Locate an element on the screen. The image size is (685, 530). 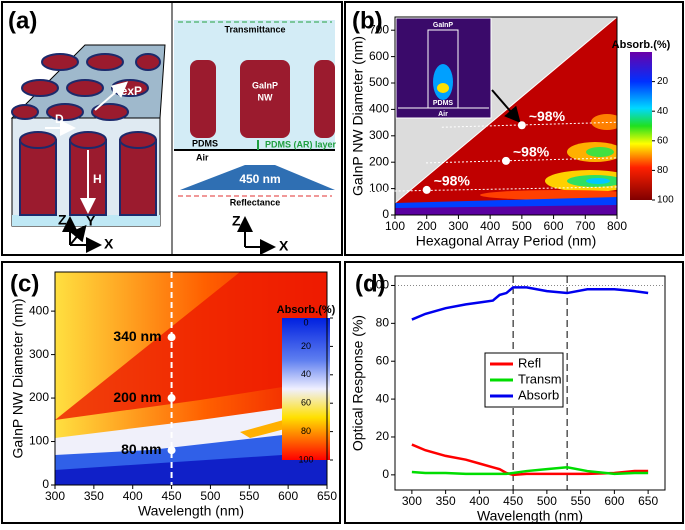
label: Transmittance is located at coordinates (254, 29).